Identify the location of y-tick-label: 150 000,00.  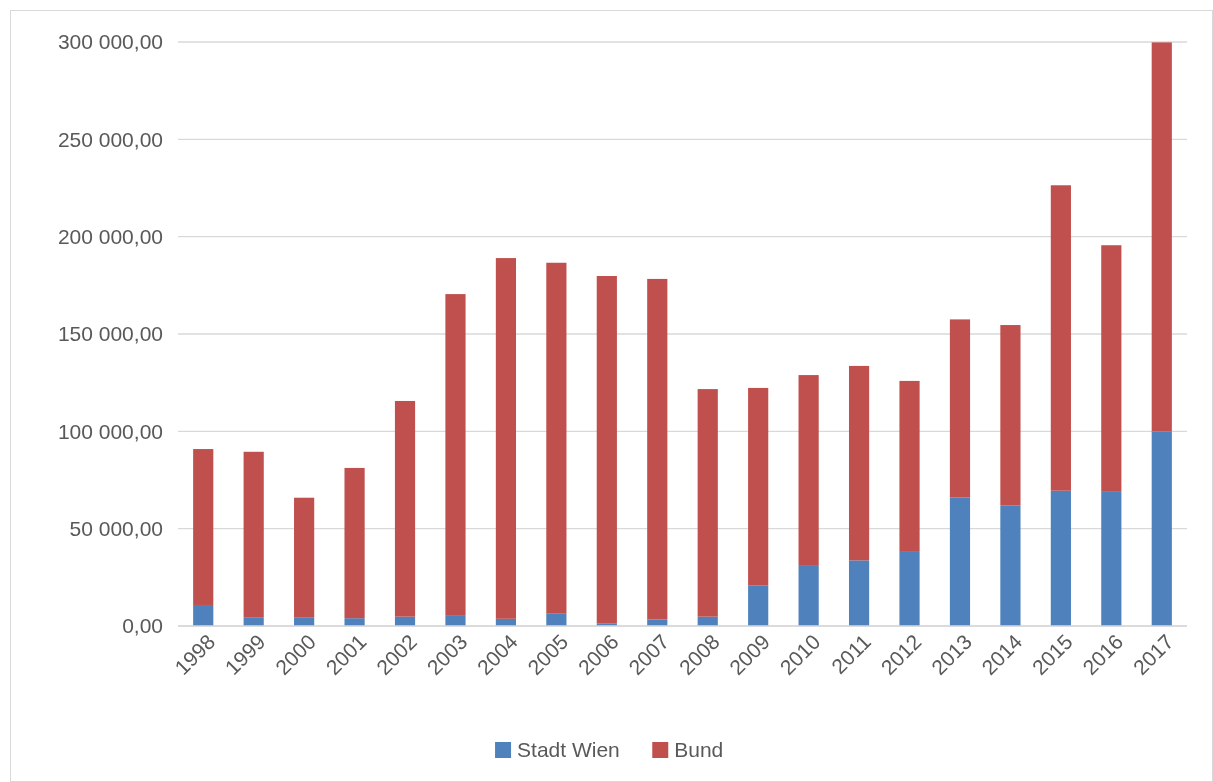
(110, 334).